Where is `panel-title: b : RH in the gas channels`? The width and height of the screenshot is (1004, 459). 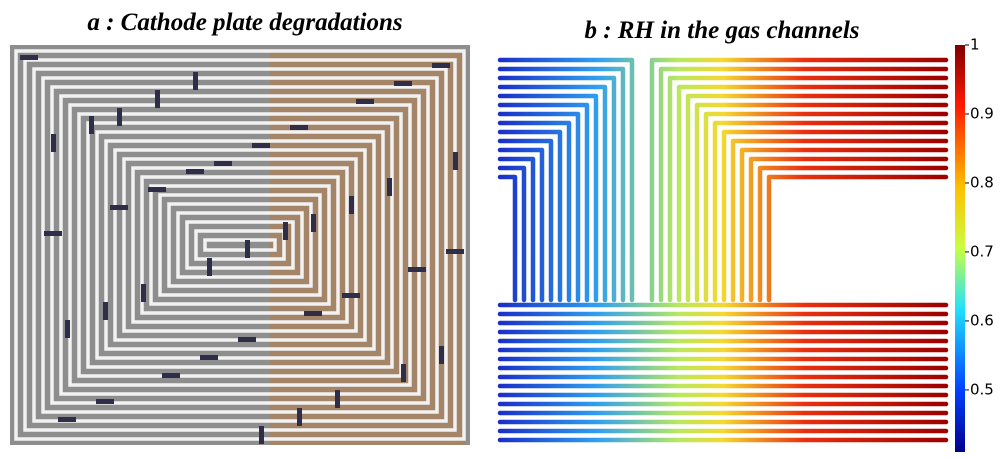
panel-title: b : RH in the gas channels is located at coordinates (721, 30).